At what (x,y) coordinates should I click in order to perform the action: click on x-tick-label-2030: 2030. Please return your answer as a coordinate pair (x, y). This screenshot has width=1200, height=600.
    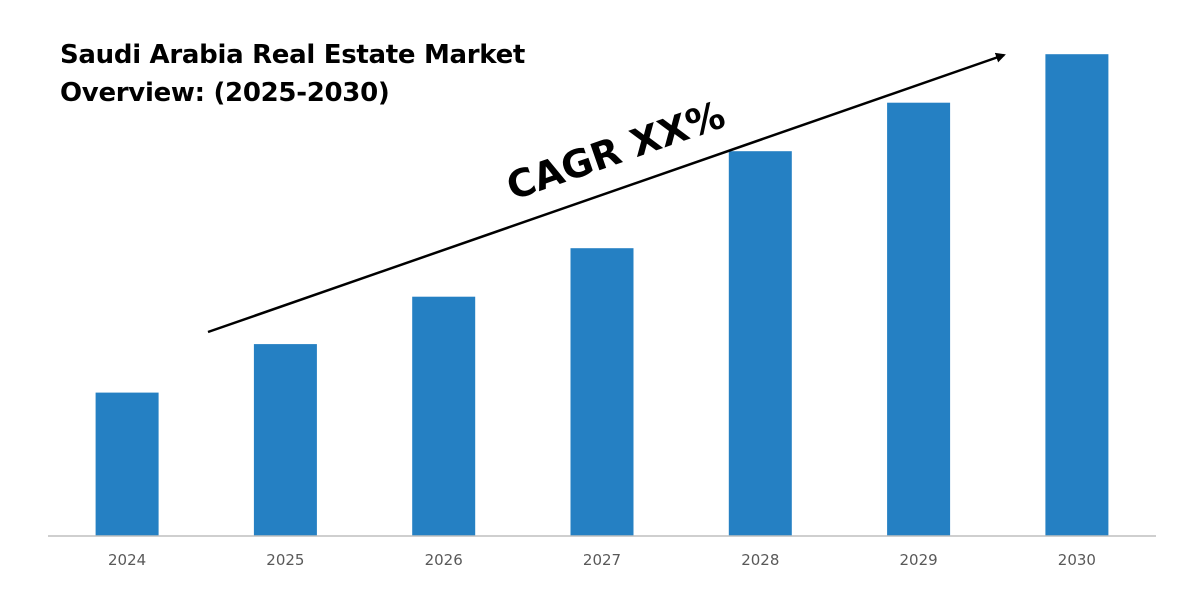
    Looking at the image, I should click on (1077, 560).